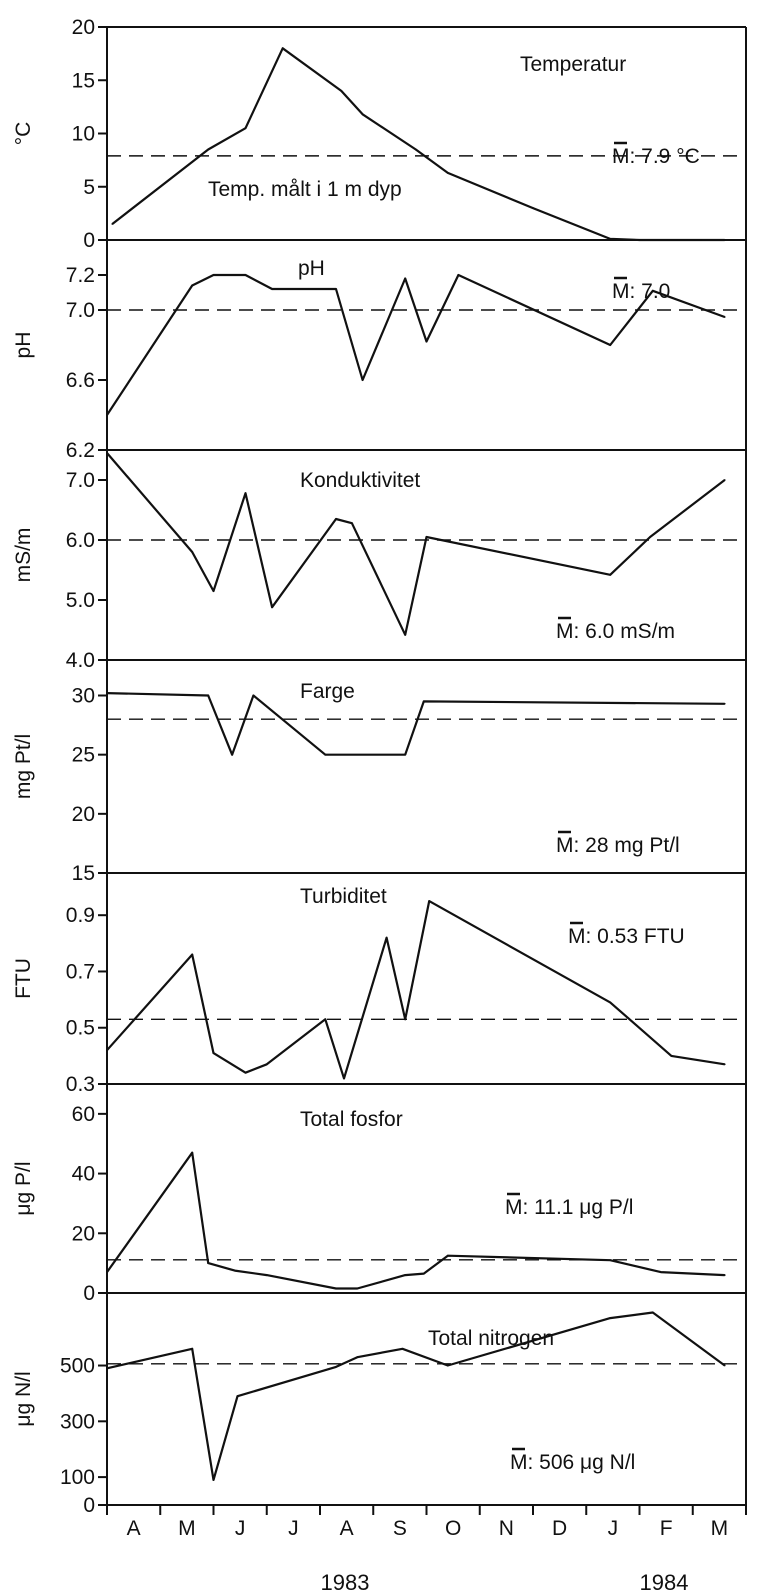 The width and height of the screenshot is (760, 1596). Describe the element at coordinates (80, 1028) in the screenshot. I see `y-tick-label: 0.5` at that location.